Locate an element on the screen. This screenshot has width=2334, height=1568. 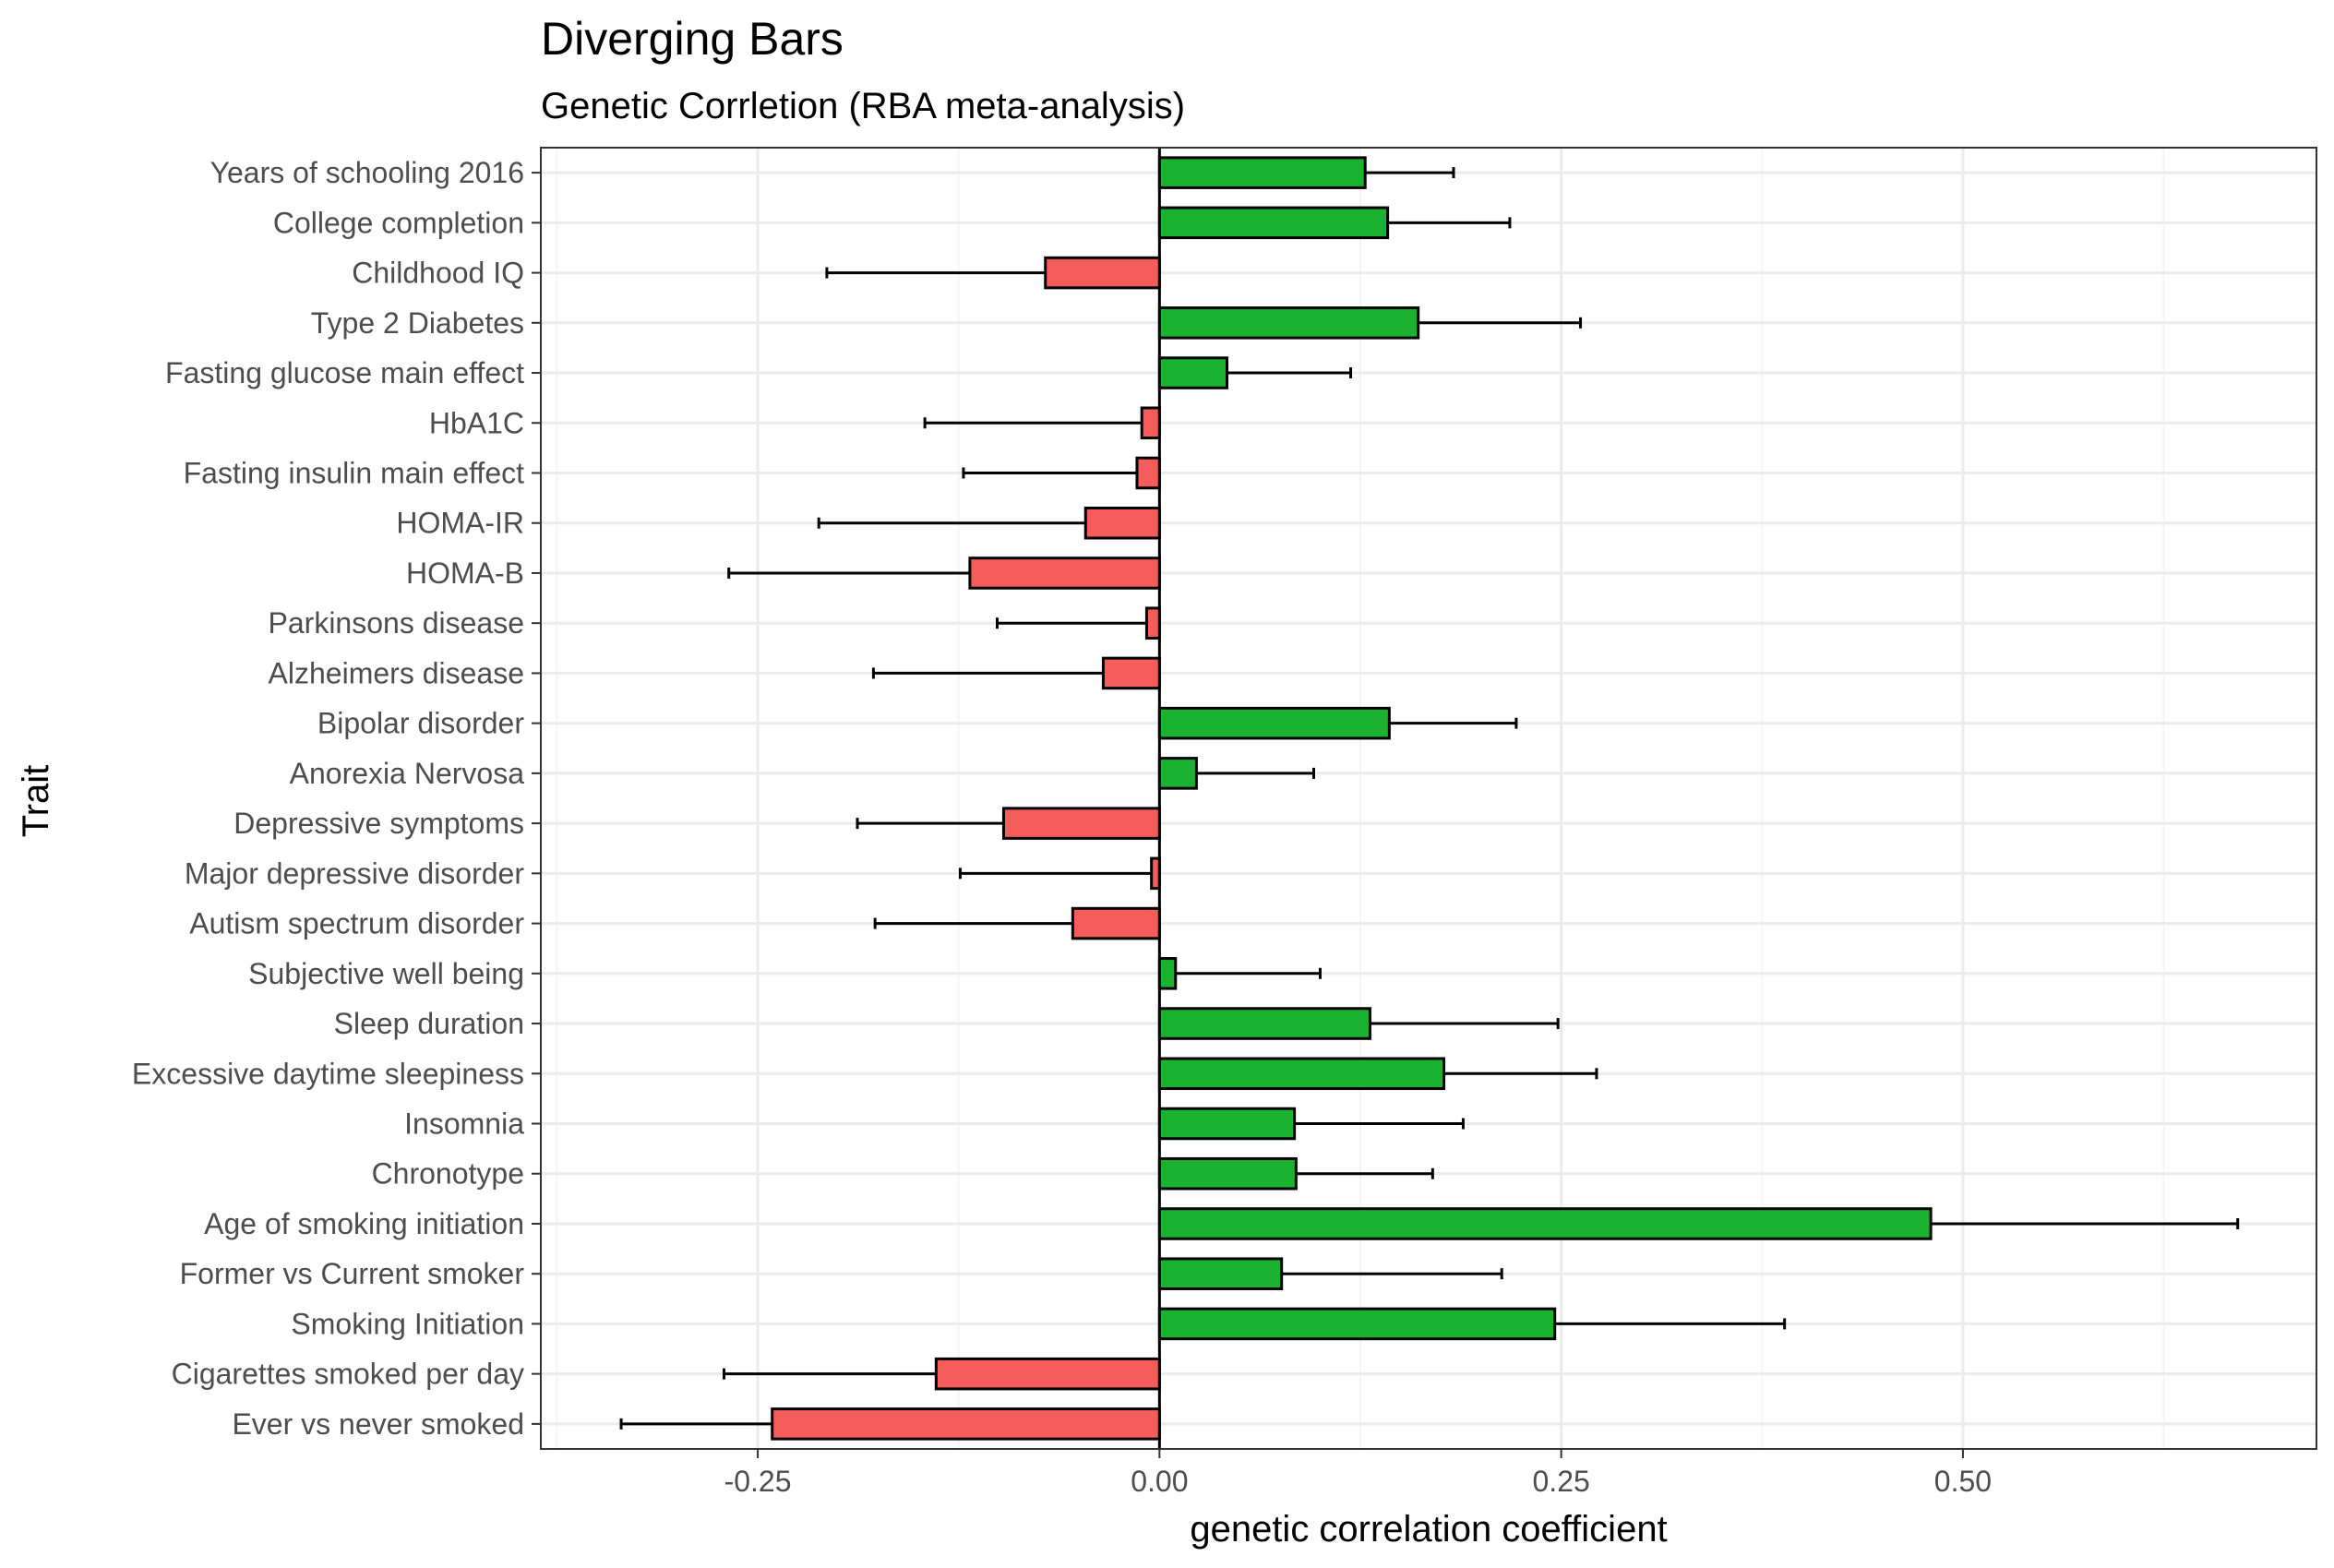
y-tick-label: Chronotype is located at coordinates (448, 1174).